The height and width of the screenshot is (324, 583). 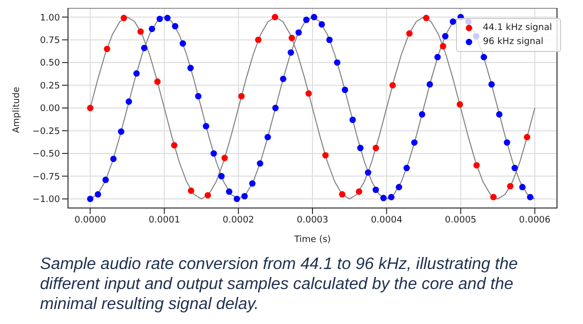 What do you see at coordinates (17, 109) in the screenshot?
I see `y-axis-title: Amplitude` at bounding box center [17, 109].